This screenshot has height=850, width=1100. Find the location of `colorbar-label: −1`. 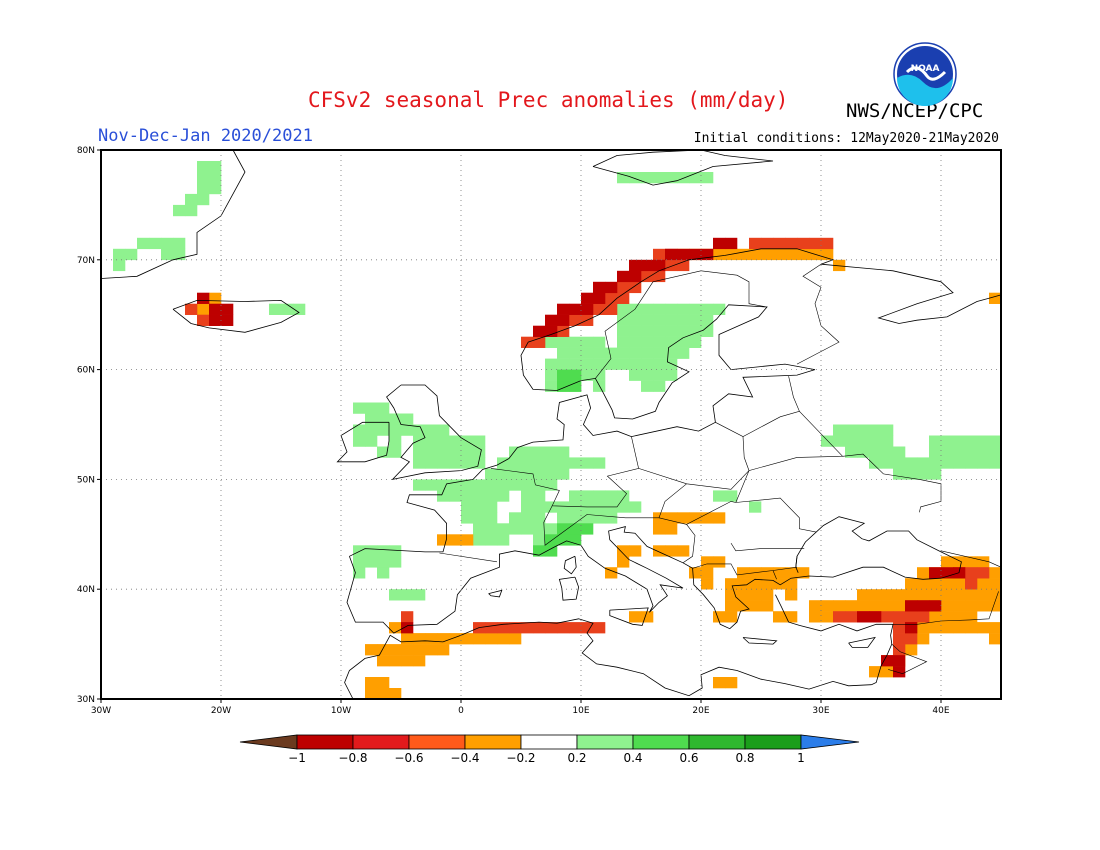

colorbar-label: −1 is located at coordinates (297, 758).